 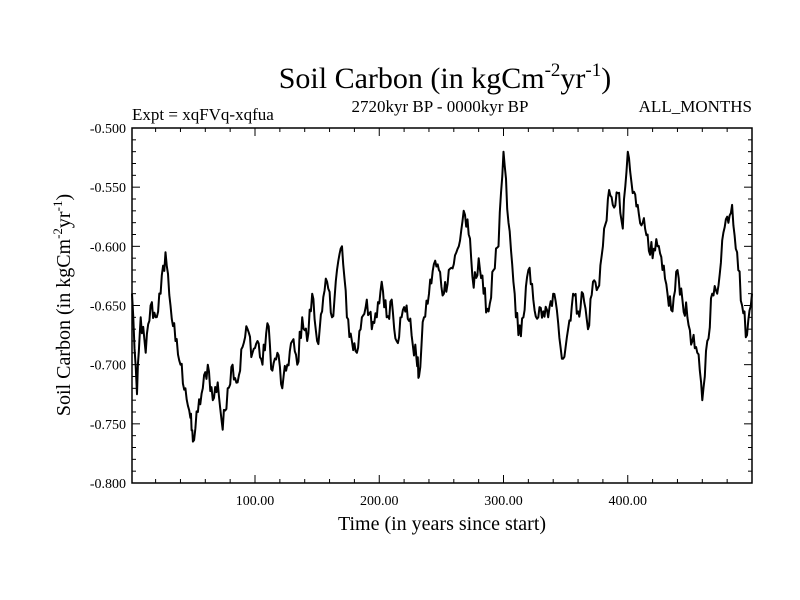 What do you see at coordinates (440, 106) in the screenshot?
I see `subtitle-period: 2720kyr BP - 0000kyr BP` at bounding box center [440, 106].